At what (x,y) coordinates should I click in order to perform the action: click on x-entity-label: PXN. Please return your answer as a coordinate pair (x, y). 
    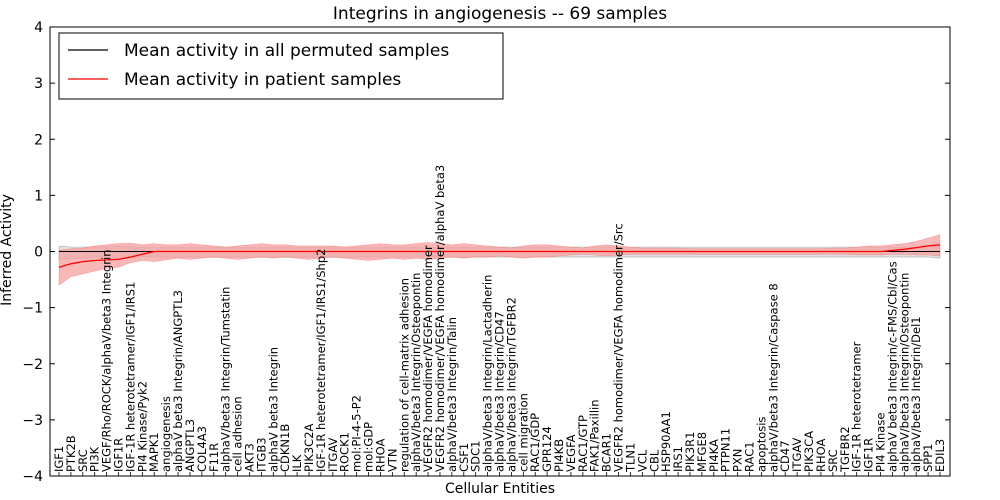
    Looking at the image, I should click on (738, 460).